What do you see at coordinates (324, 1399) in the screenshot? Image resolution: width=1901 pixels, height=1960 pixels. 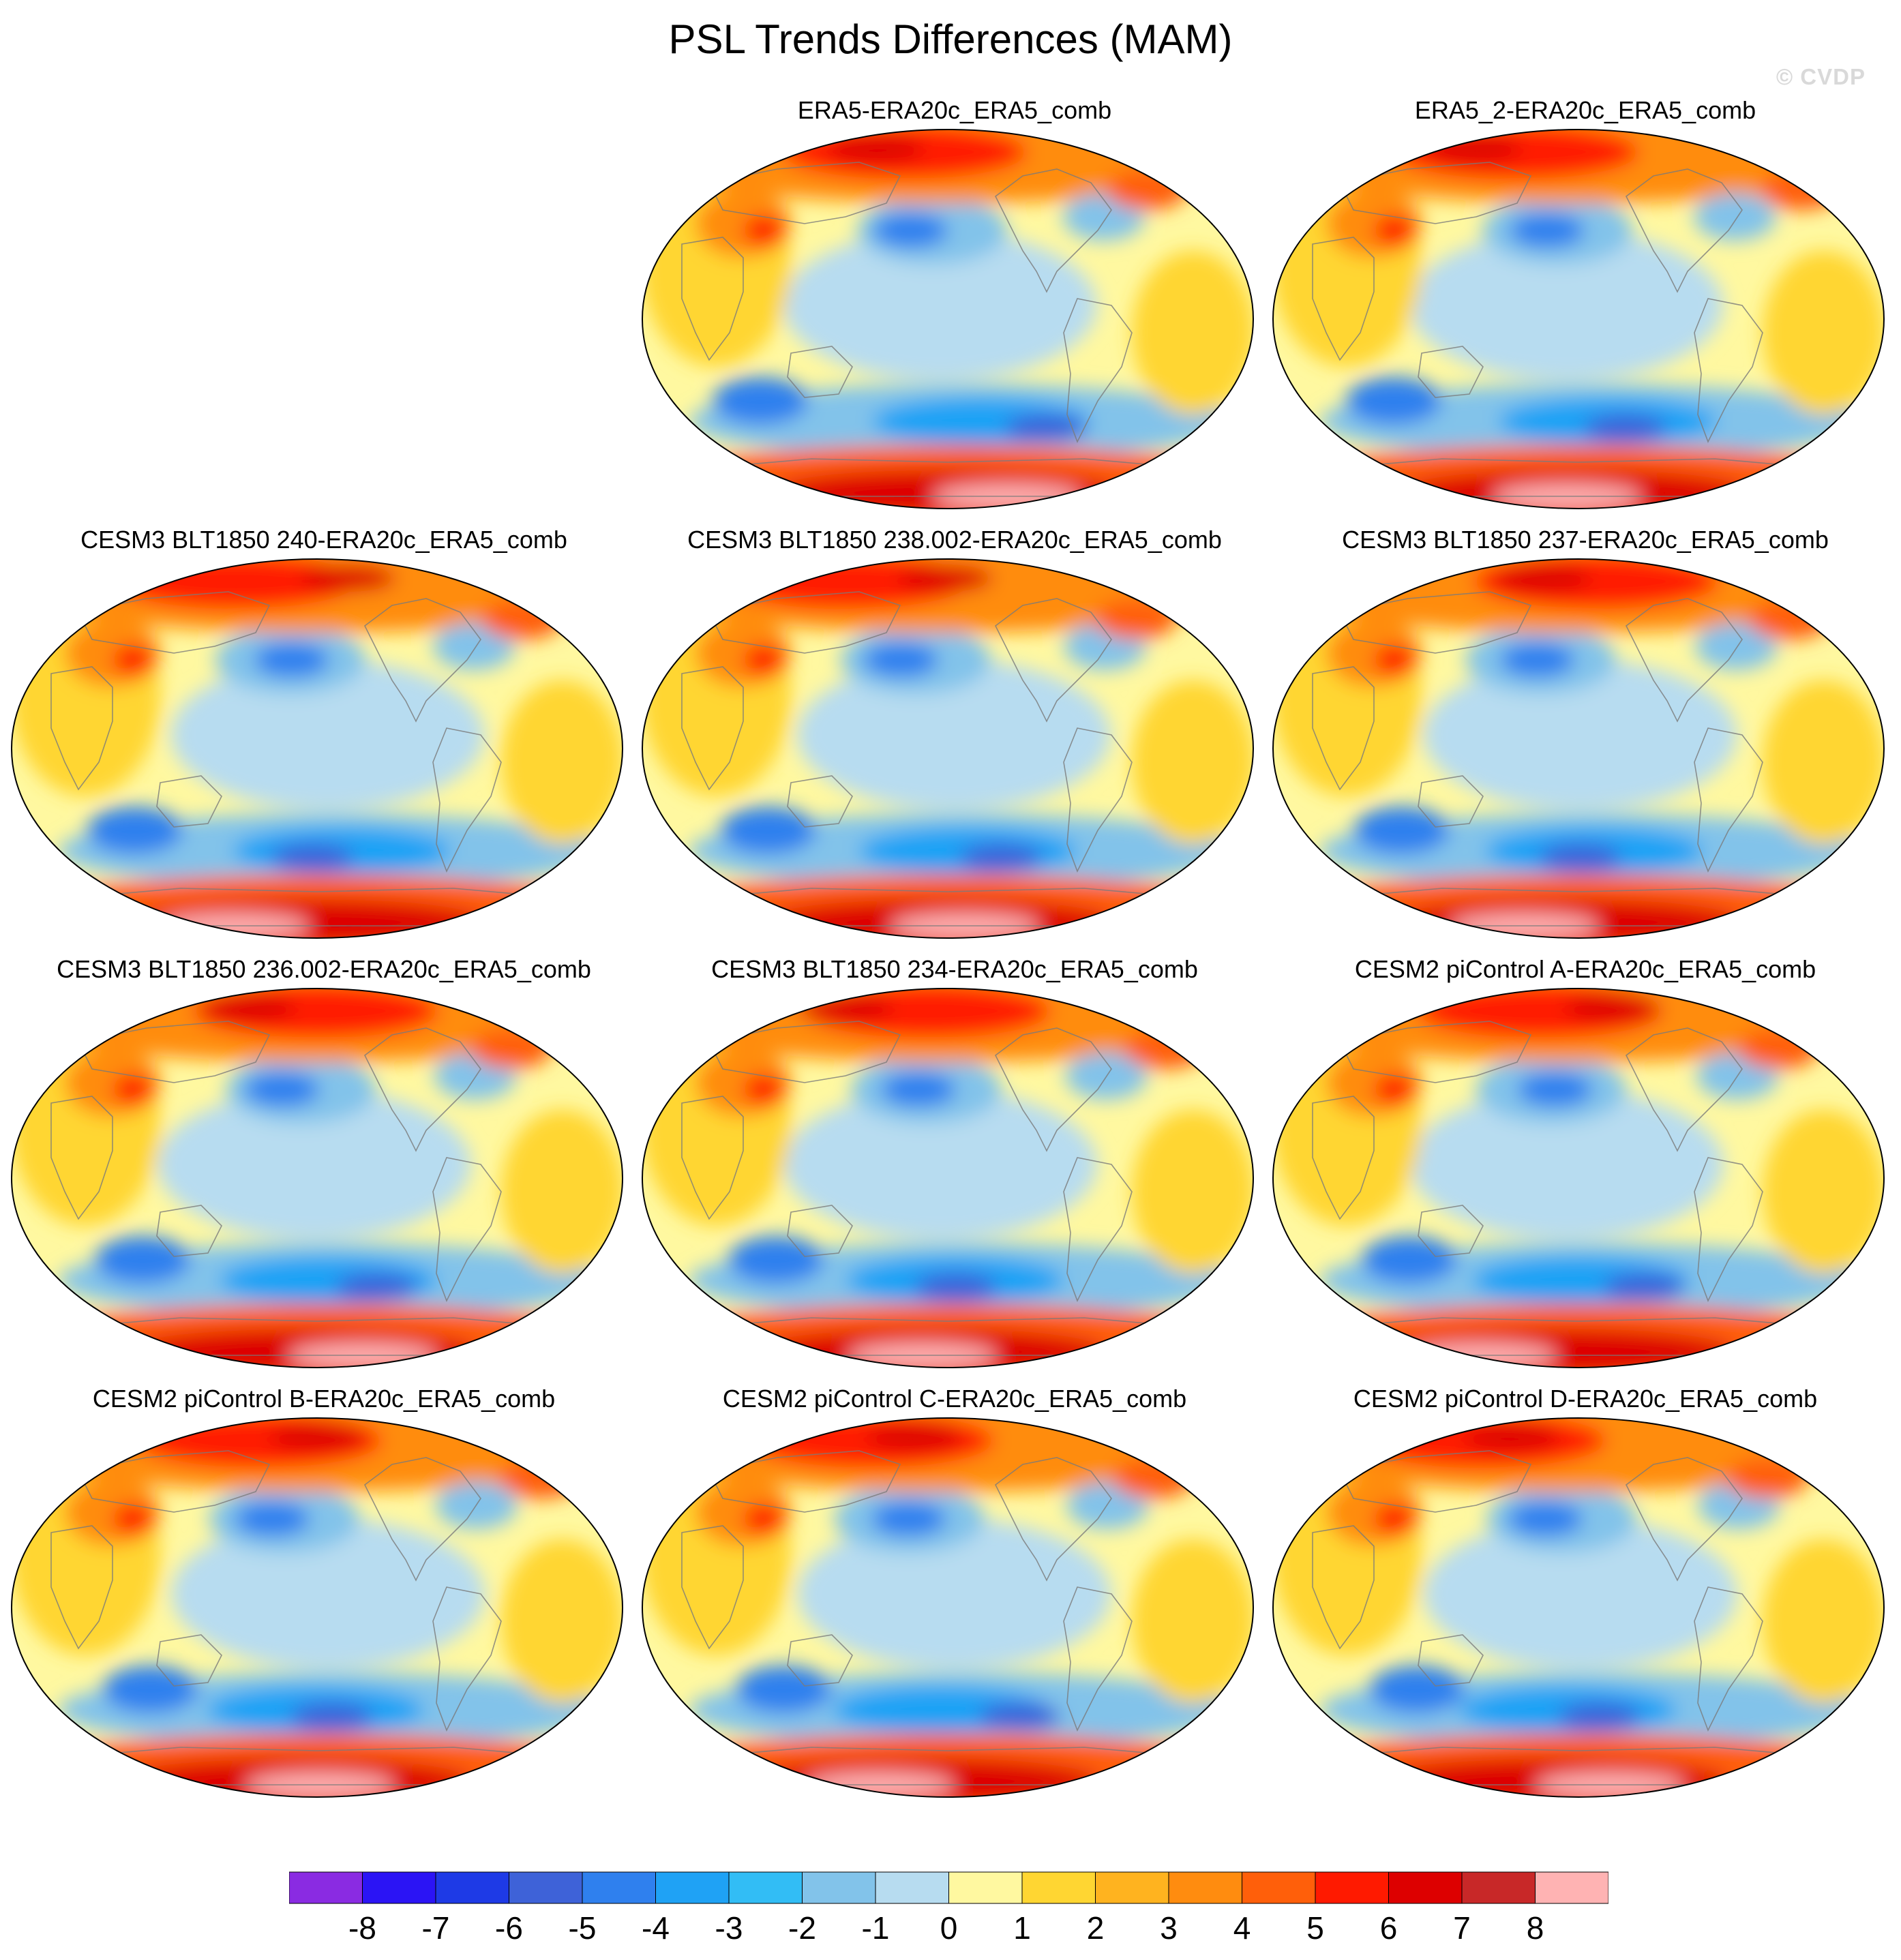 I see `panel-title: CESM2 piControl B-ERA20c_ERA5_comb` at bounding box center [324, 1399].